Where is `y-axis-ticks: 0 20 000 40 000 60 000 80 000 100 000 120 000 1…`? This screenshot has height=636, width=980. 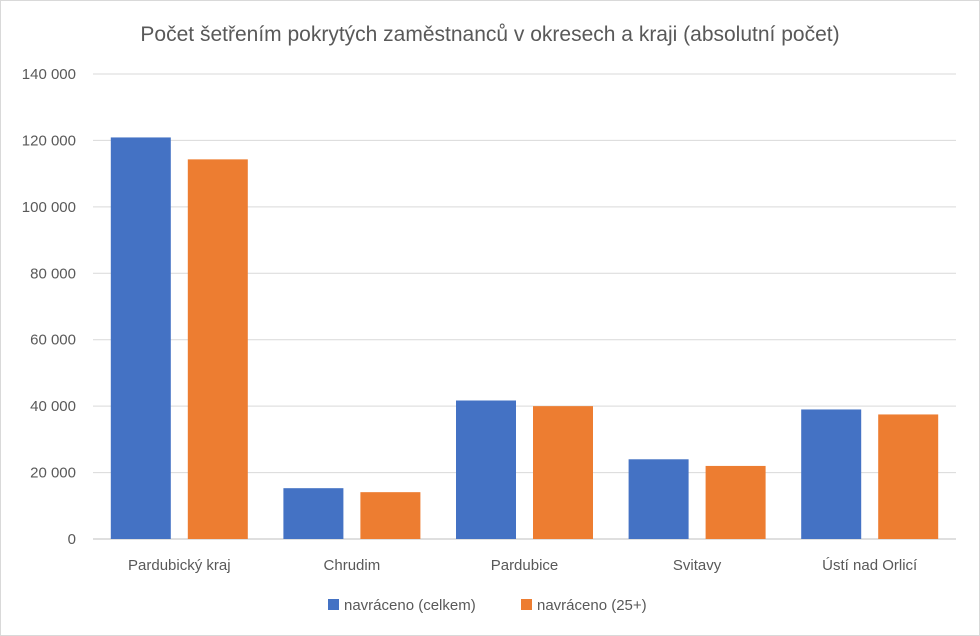 y-axis-ticks: 0 20 000 40 000 60 000 80 000 100 000 120 000 1… is located at coordinates (49, 307).